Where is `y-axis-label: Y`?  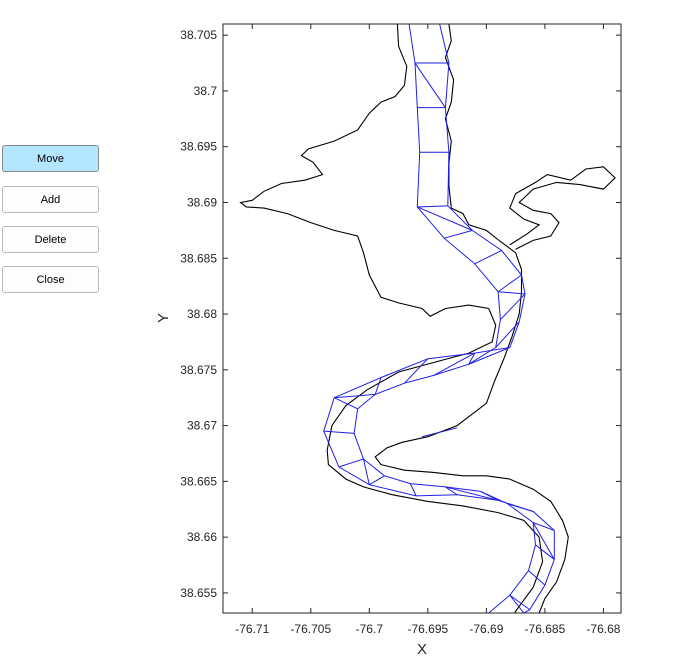
y-axis-label: Y is located at coordinates (163, 318).